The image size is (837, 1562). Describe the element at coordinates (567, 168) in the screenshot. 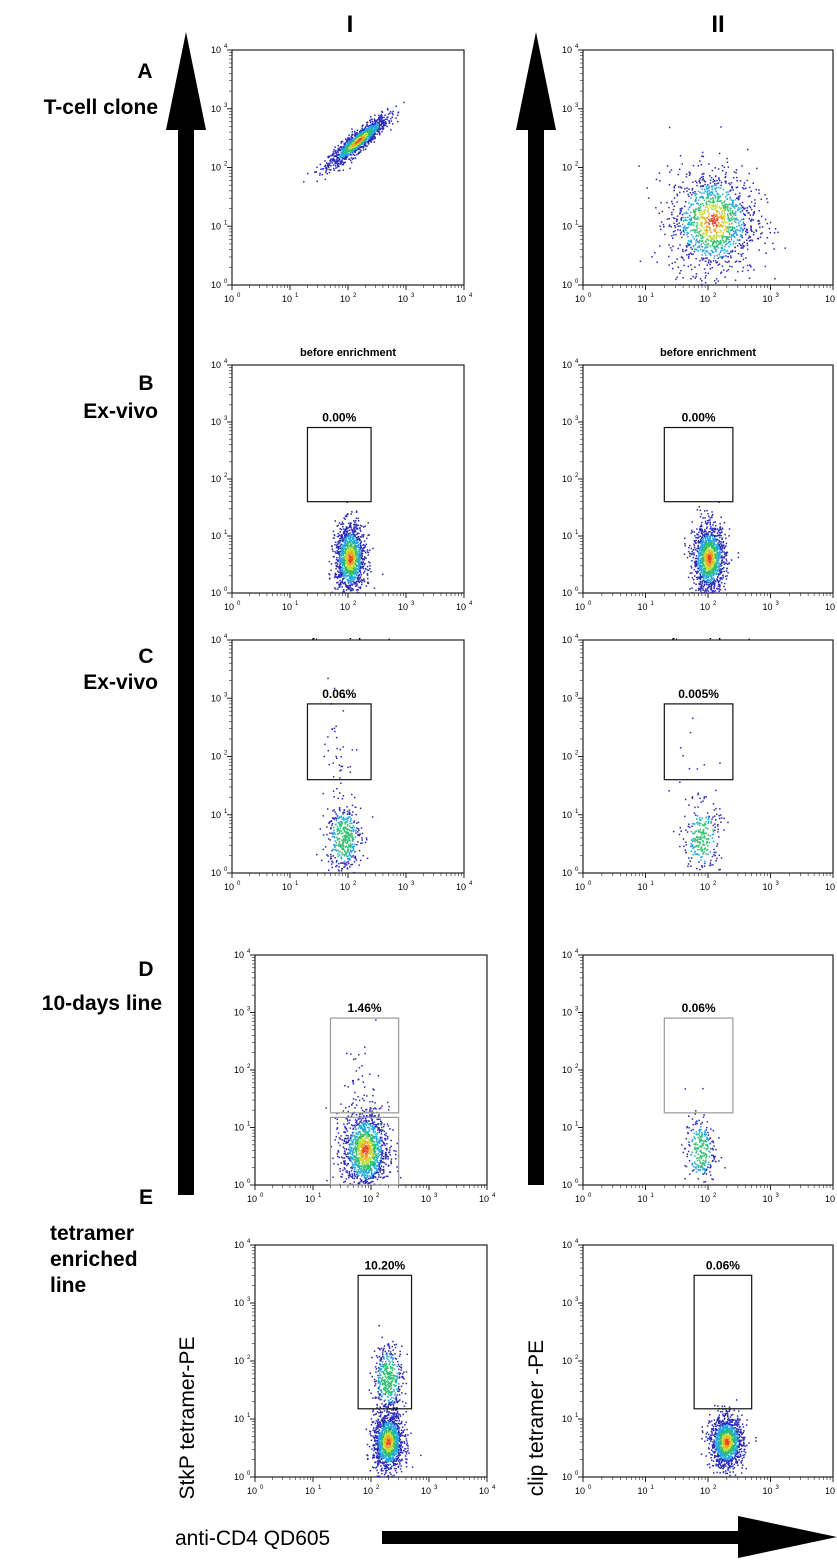

I see `y-tick-label: 10` at that location.